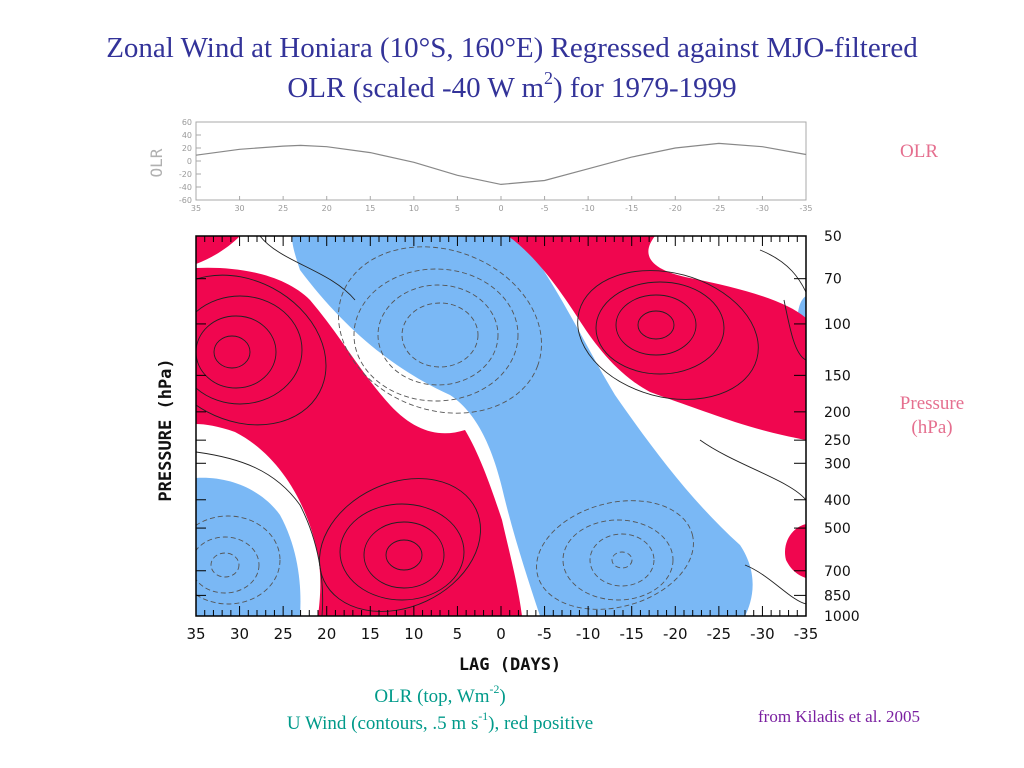 The image size is (1024, 768). Describe the element at coordinates (805, 208) in the screenshot. I see `olr-x-tick-label: -35` at that location.